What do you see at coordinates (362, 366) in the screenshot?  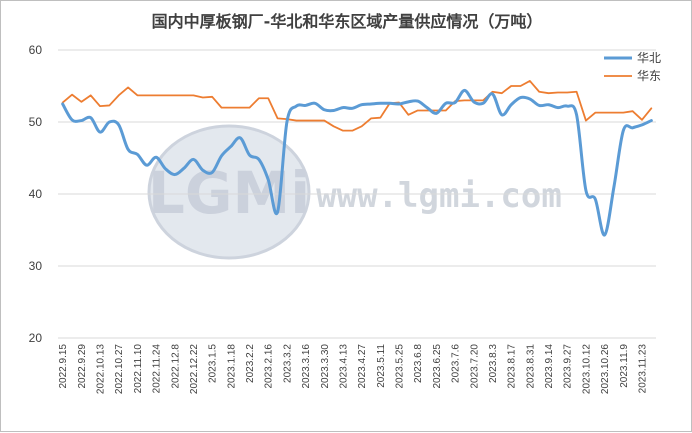 I see `x-tick-label: 2023.4.27` at bounding box center [362, 366].